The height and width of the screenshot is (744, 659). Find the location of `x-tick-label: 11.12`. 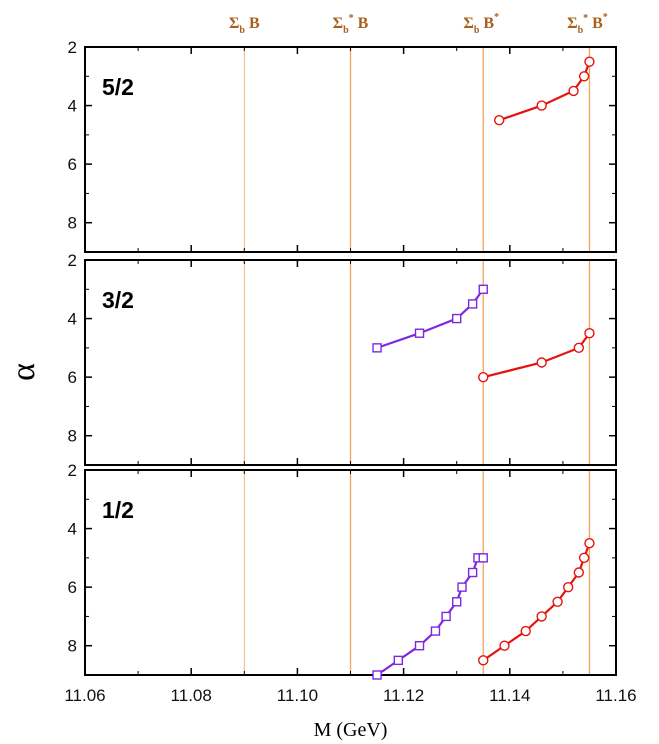

x-tick-label: 11.12 is located at coordinates (403, 695).